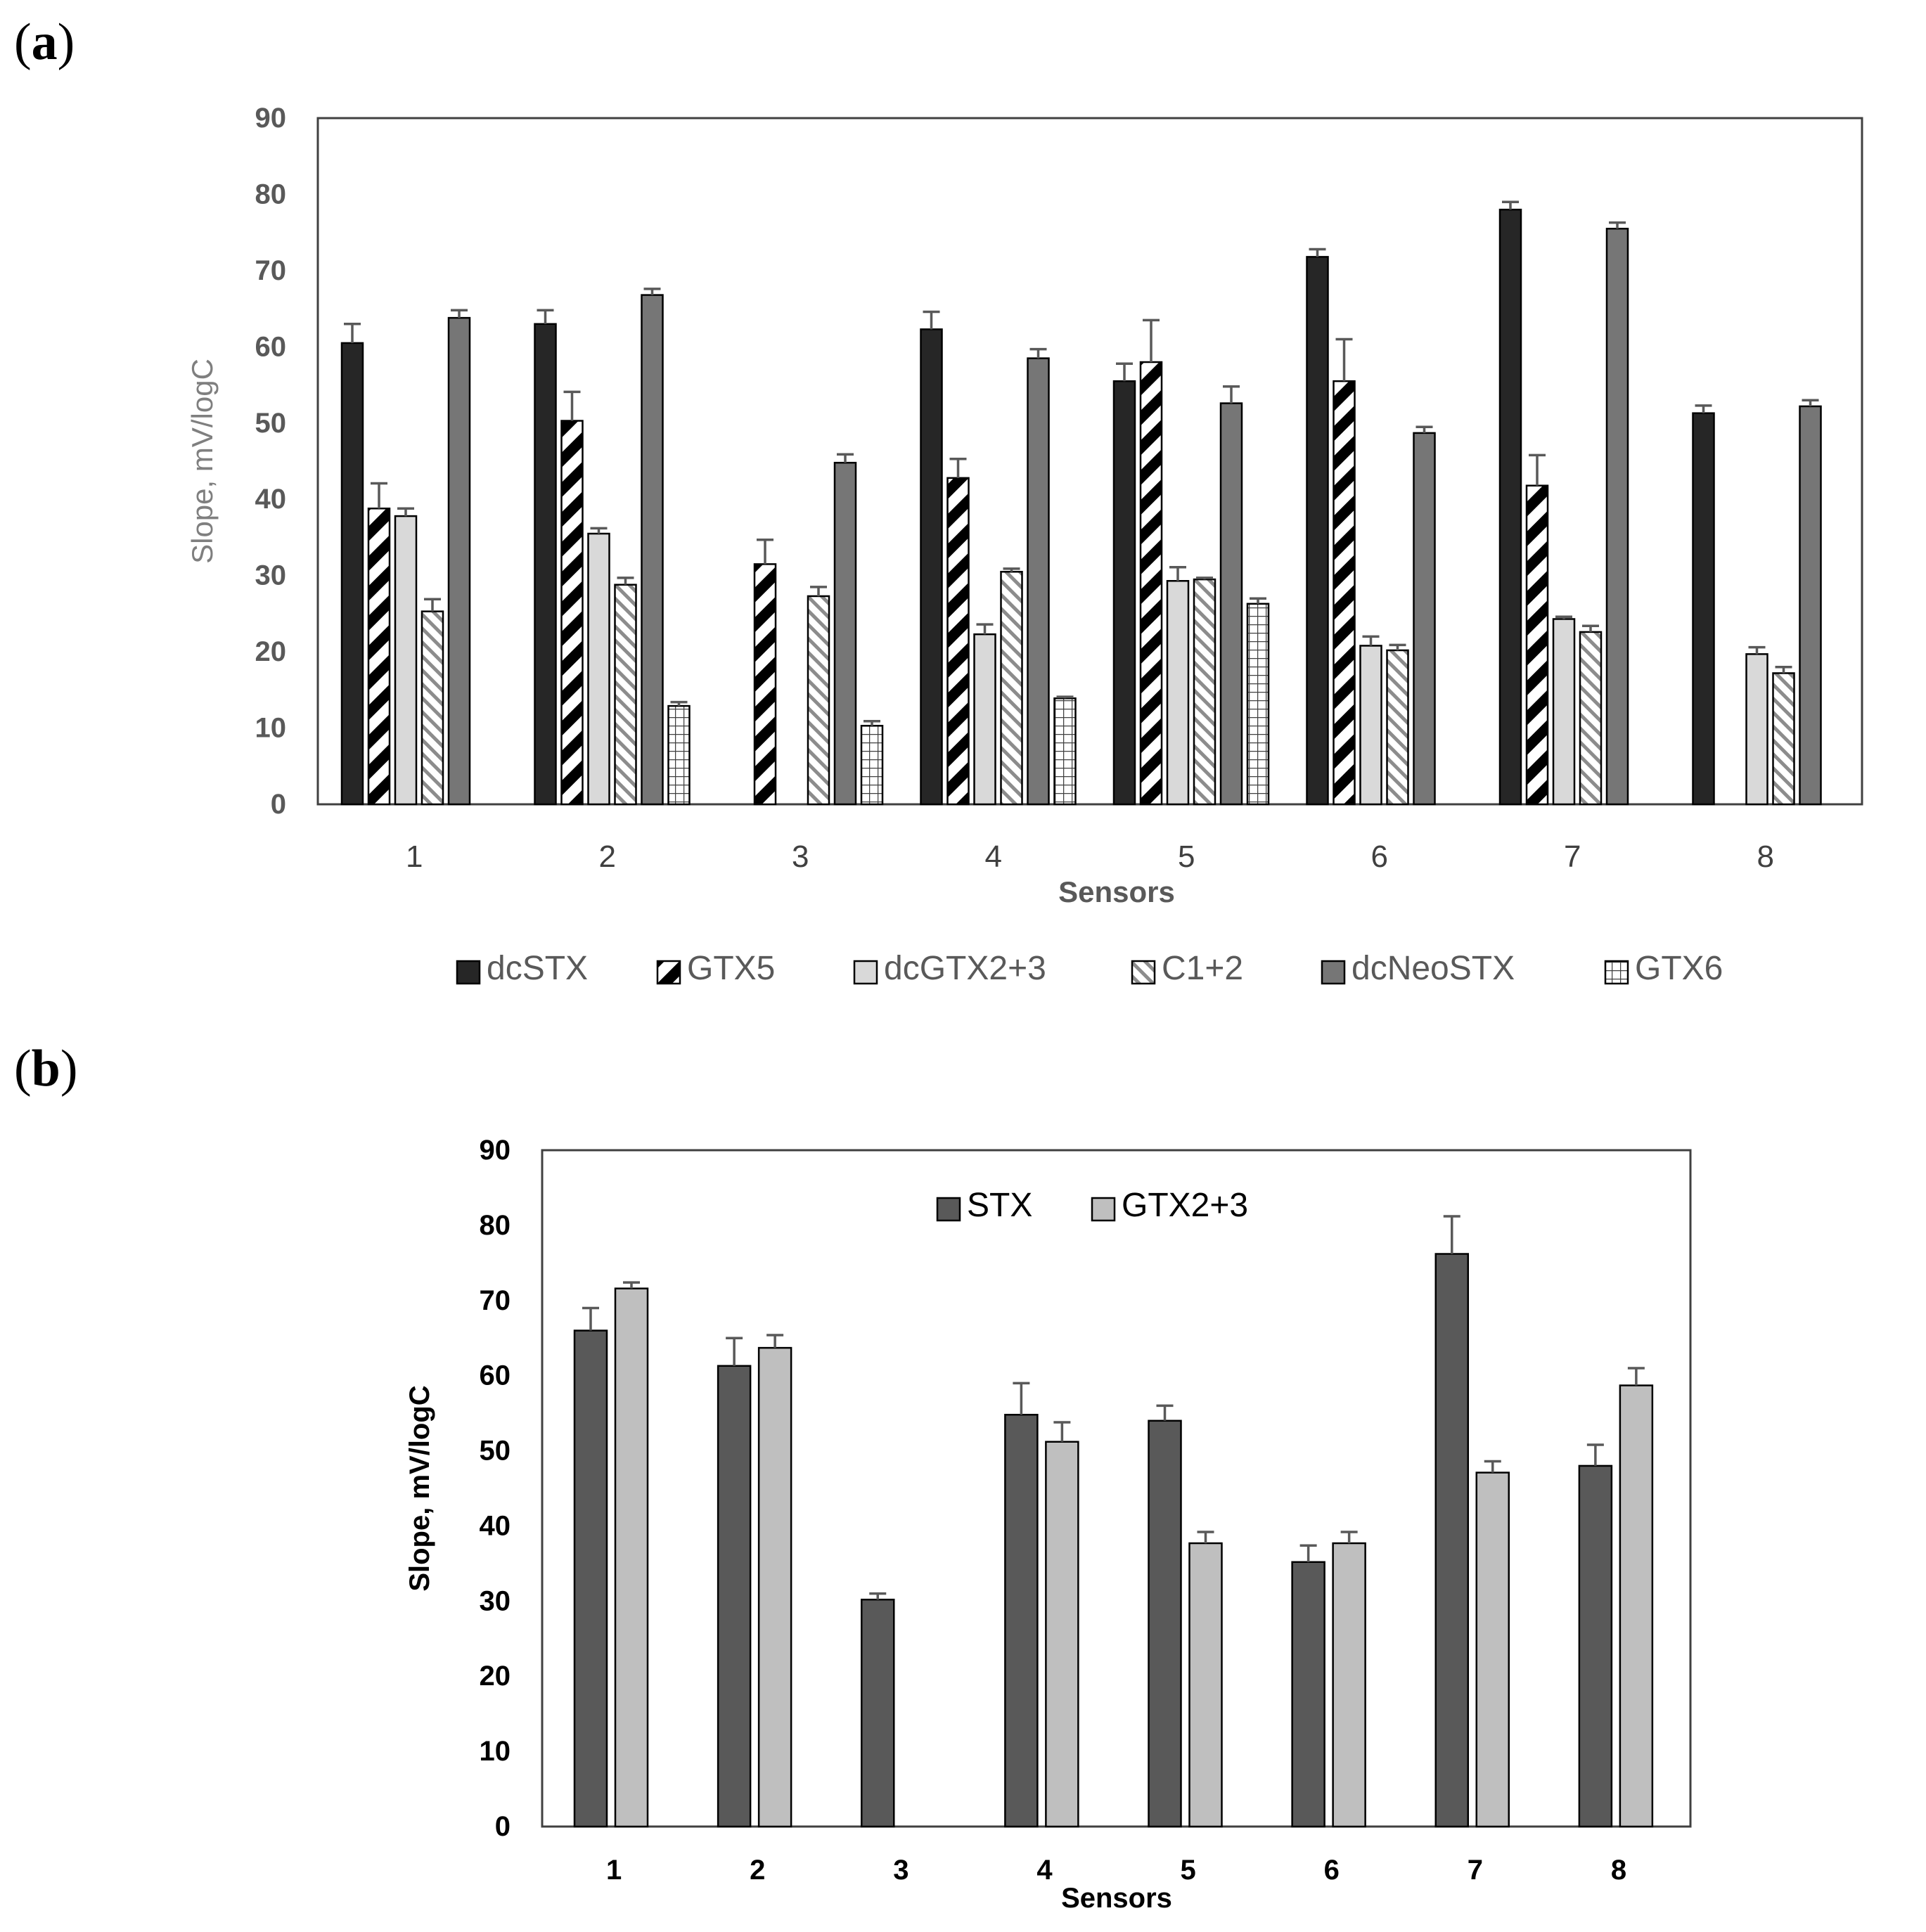 Image resolution: width=1926 pixels, height=1932 pixels. What do you see at coordinates (608, 856) in the screenshot?
I see `x-tick-label: 2` at bounding box center [608, 856].